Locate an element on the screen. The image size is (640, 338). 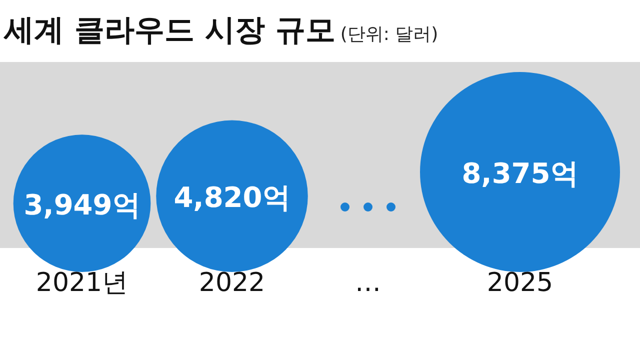
data-label: 3,949억 is located at coordinates (82, 205).